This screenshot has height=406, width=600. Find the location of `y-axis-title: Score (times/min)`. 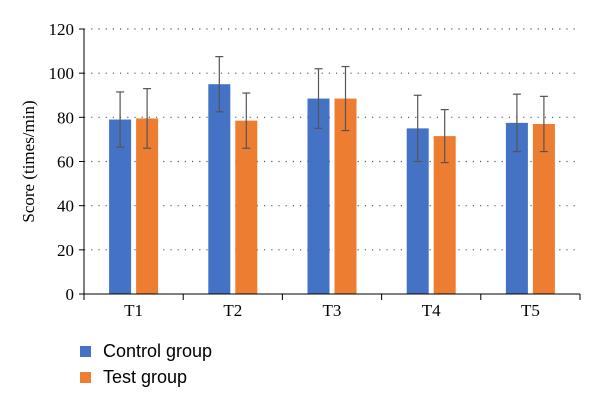

y-axis-title: Score (times/min) is located at coordinates (28, 161).